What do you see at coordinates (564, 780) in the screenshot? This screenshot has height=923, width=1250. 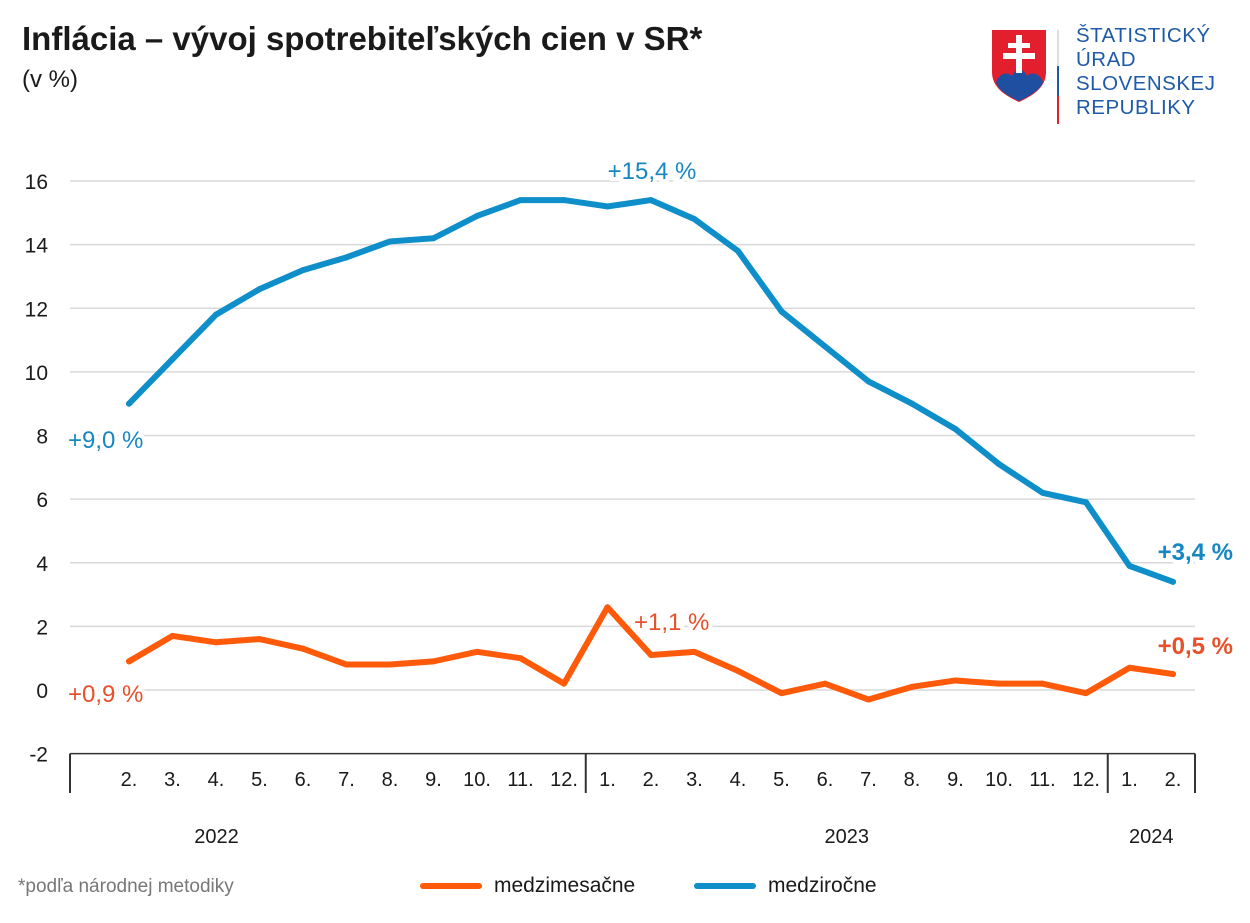 I see `x-tick-label: 12.` at bounding box center [564, 780].